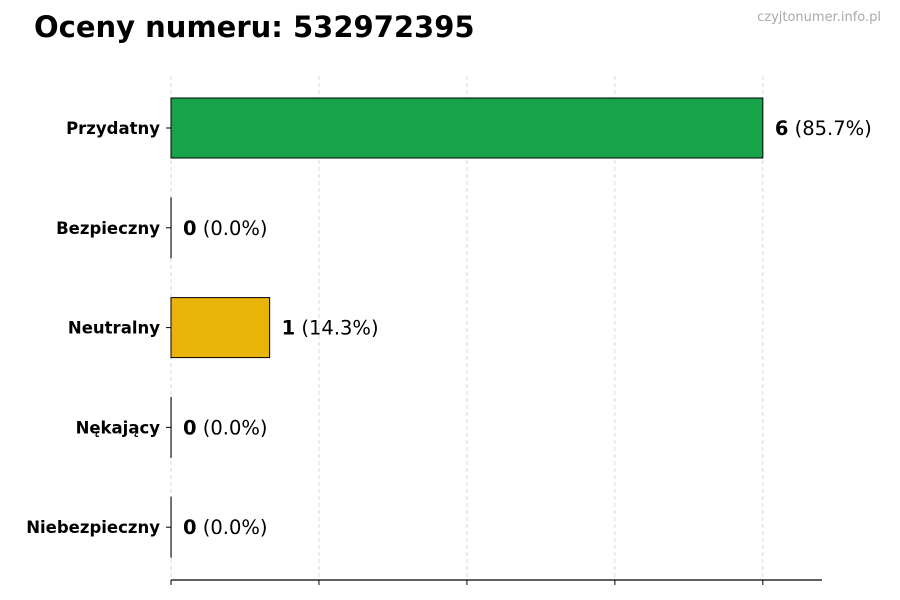 The image size is (900, 600). I want to click on data-percent: (85.7%), so click(829, 128).